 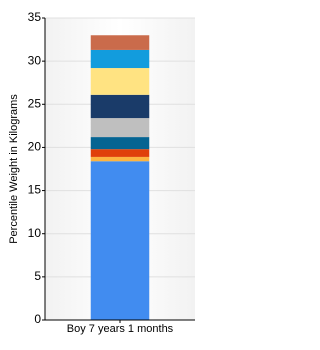 What do you see at coordinates (35, 190) in the screenshot?
I see `y-tick-label: 15` at bounding box center [35, 190].